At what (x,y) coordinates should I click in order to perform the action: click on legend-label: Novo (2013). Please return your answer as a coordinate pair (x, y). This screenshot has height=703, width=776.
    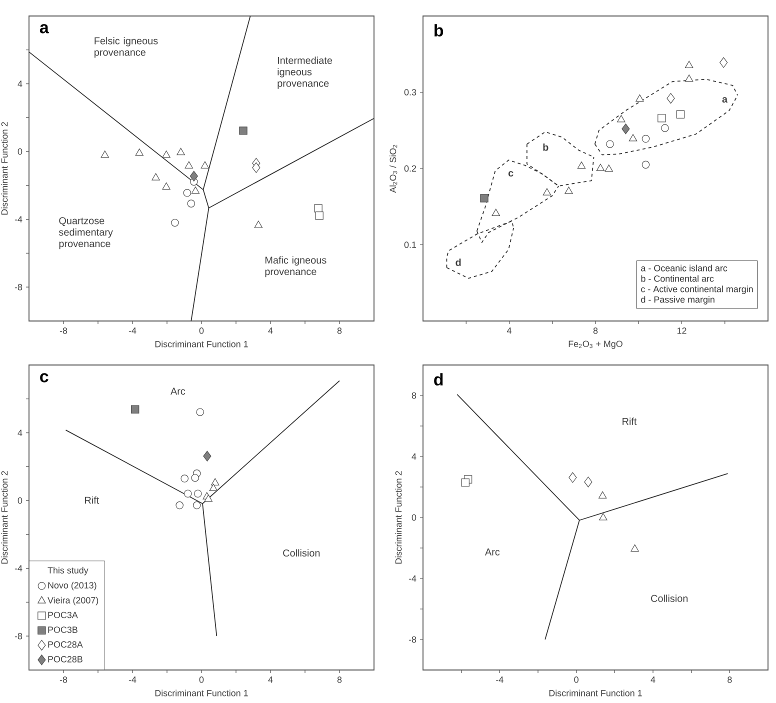
    Looking at the image, I should click on (72, 586).